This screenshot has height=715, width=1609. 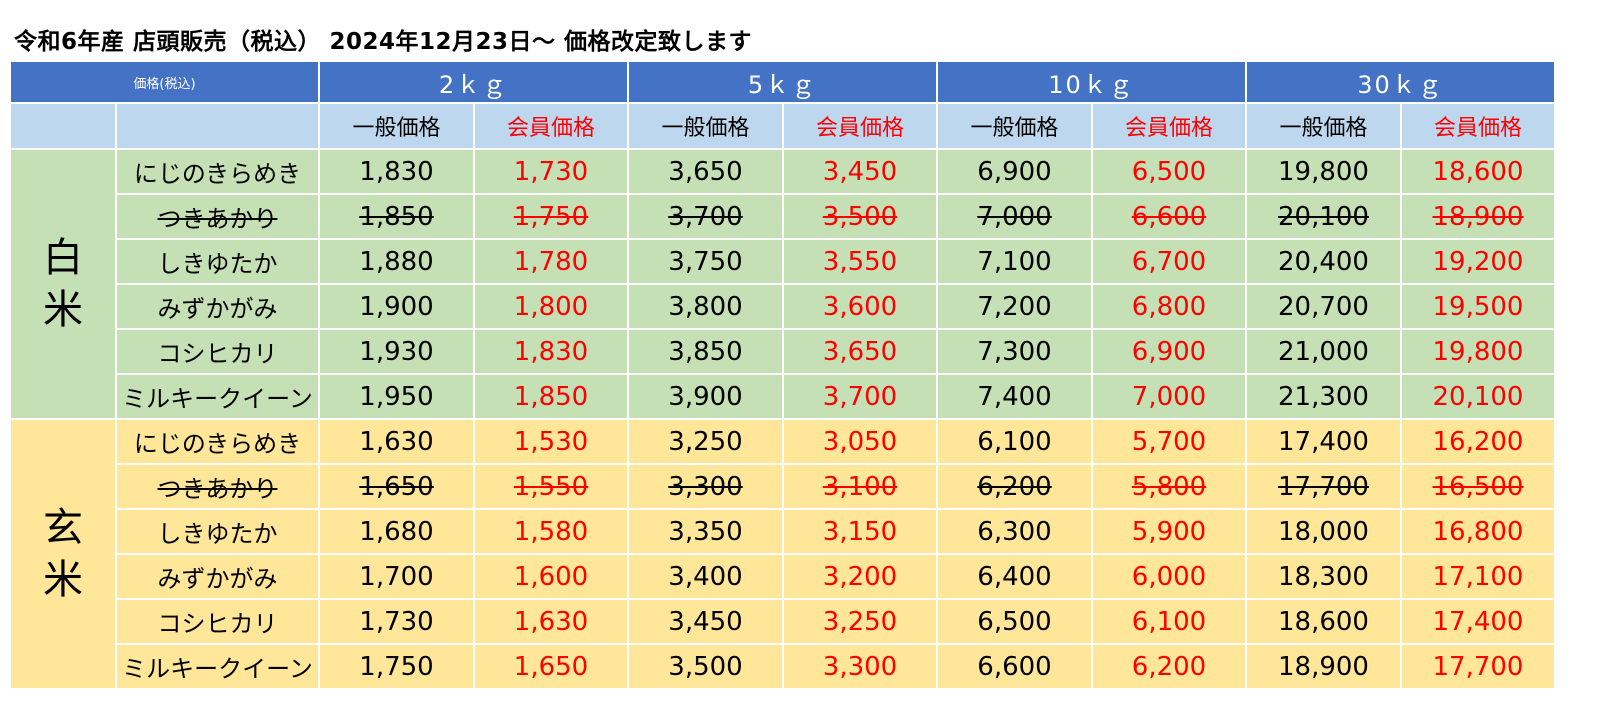 What do you see at coordinates (705, 261) in the screenshot?
I see `general-price-cell: 3,750` at bounding box center [705, 261].